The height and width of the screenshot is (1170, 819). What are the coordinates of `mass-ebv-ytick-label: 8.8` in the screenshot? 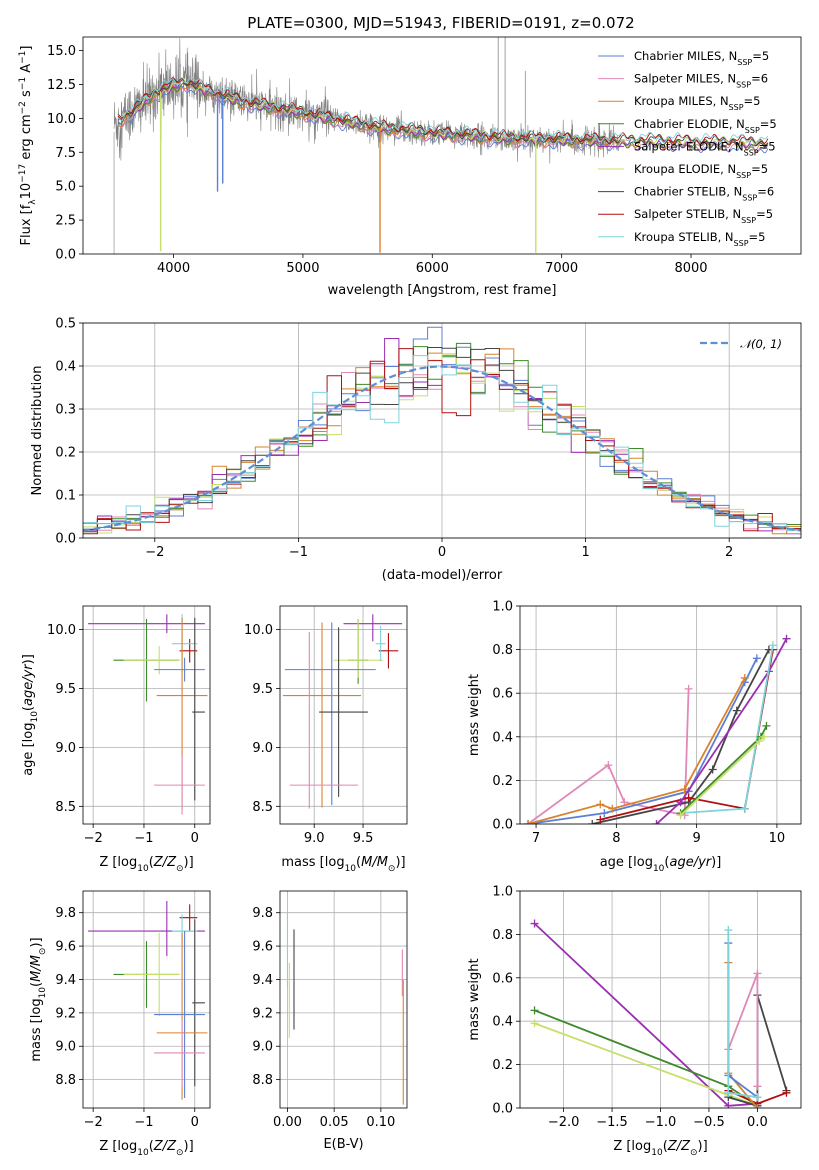 It's located at (262, 1080).